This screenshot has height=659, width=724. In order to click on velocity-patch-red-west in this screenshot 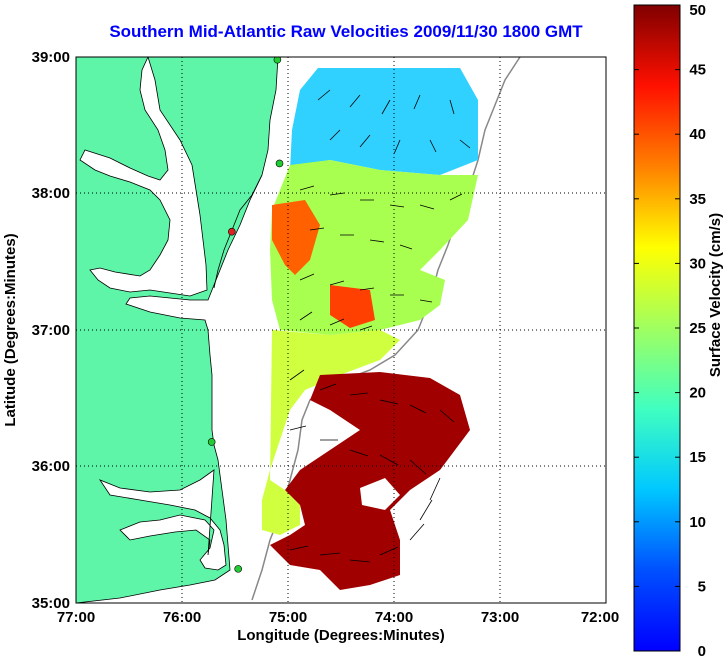, I will do `click(296, 237)`.